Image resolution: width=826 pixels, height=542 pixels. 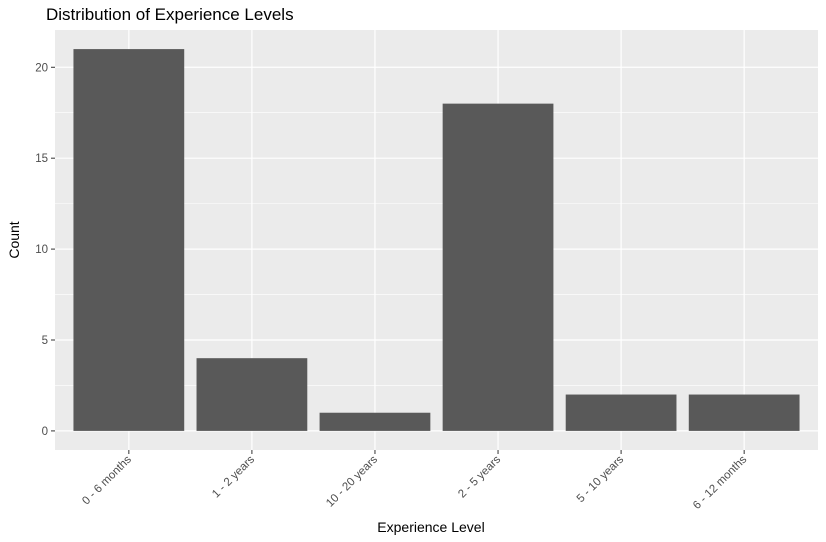 I want to click on x-tick-label: 10 - 20 years, so click(x=352, y=481).